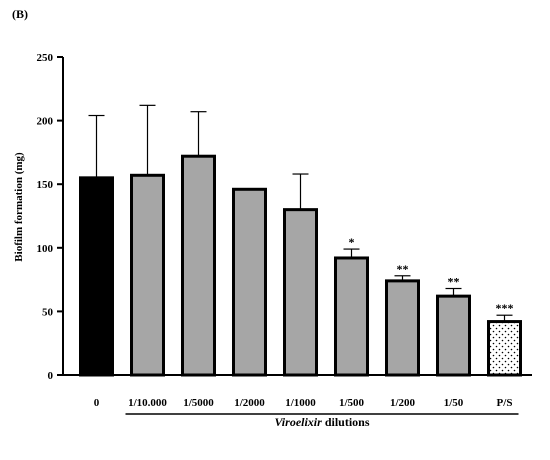 The image size is (550, 460). Describe the element at coordinates (403, 403) in the screenshot. I see `x-tick-label: 1/200` at that location.